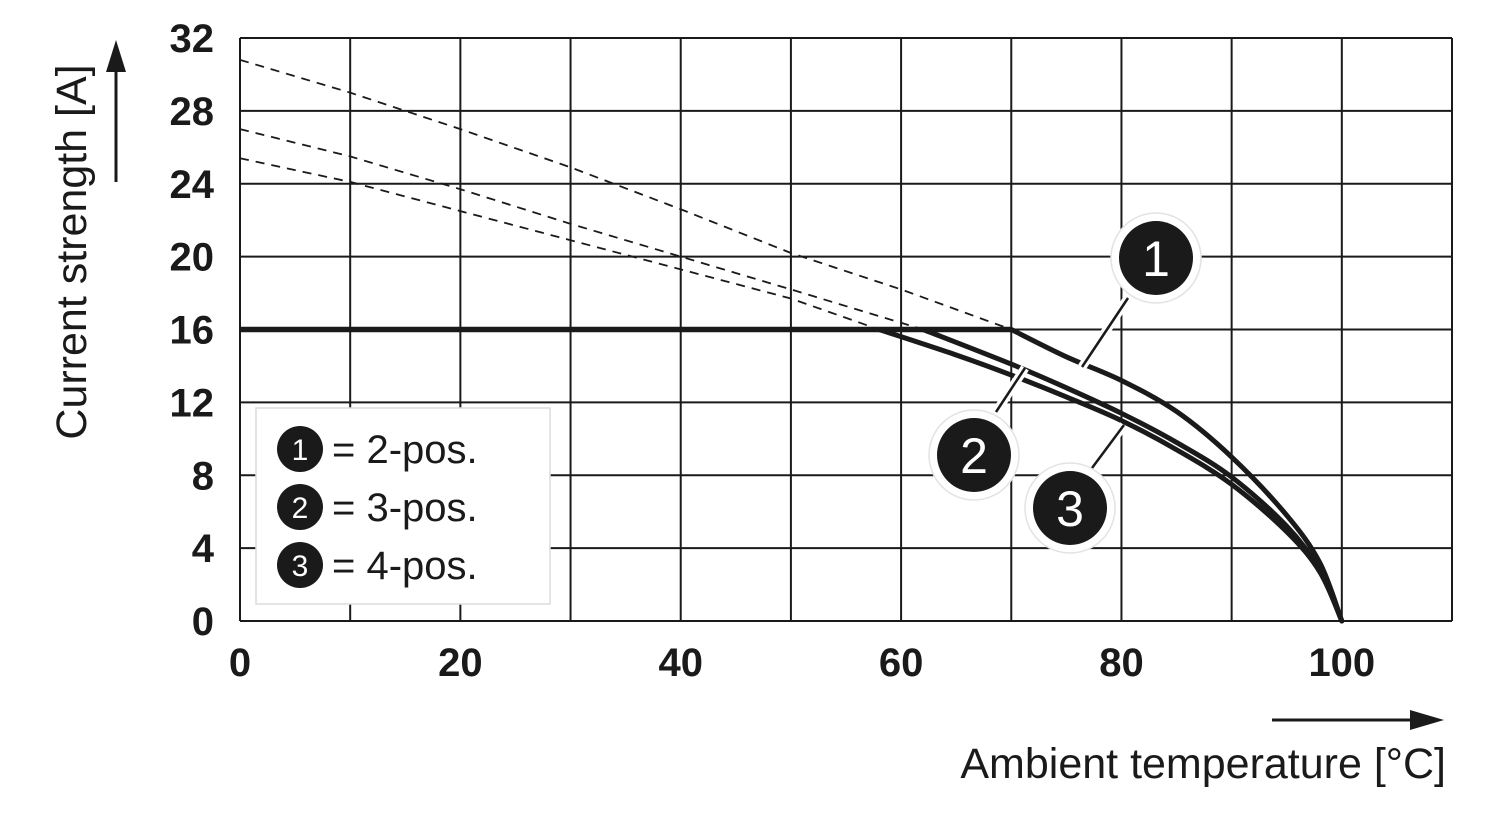 The height and width of the screenshot is (820, 1500). What do you see at coordinates (460, 663) in the screenshot?
I see `x-tick-label: 20` at bounding box center [460, 663].